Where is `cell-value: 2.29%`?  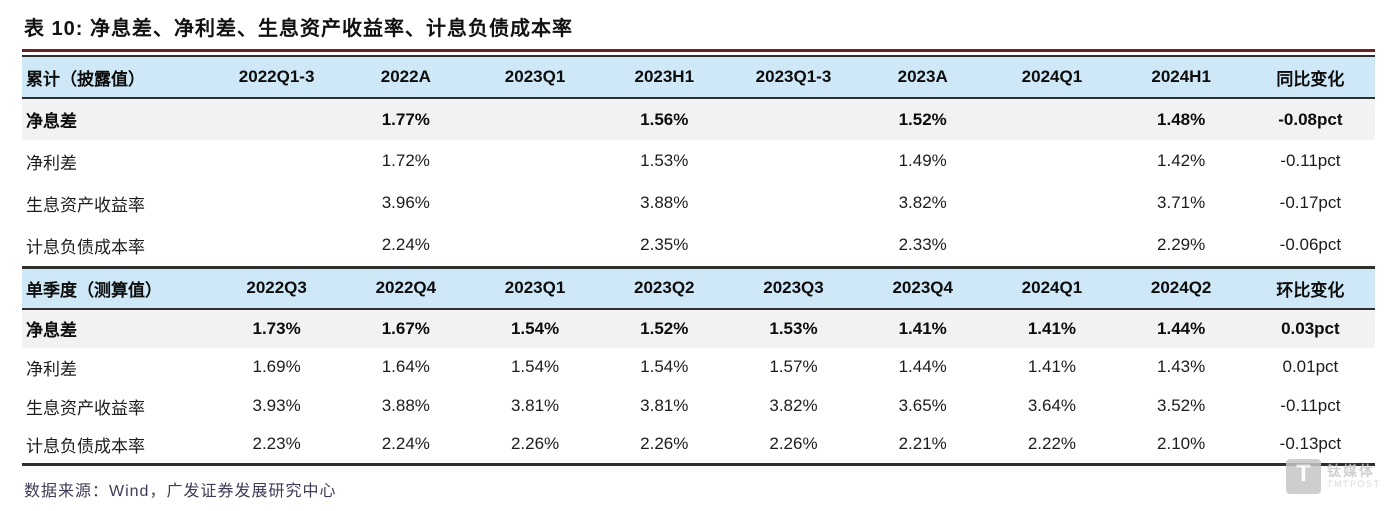 cell-value: 2.29% is located at coordinates (1181, 244).